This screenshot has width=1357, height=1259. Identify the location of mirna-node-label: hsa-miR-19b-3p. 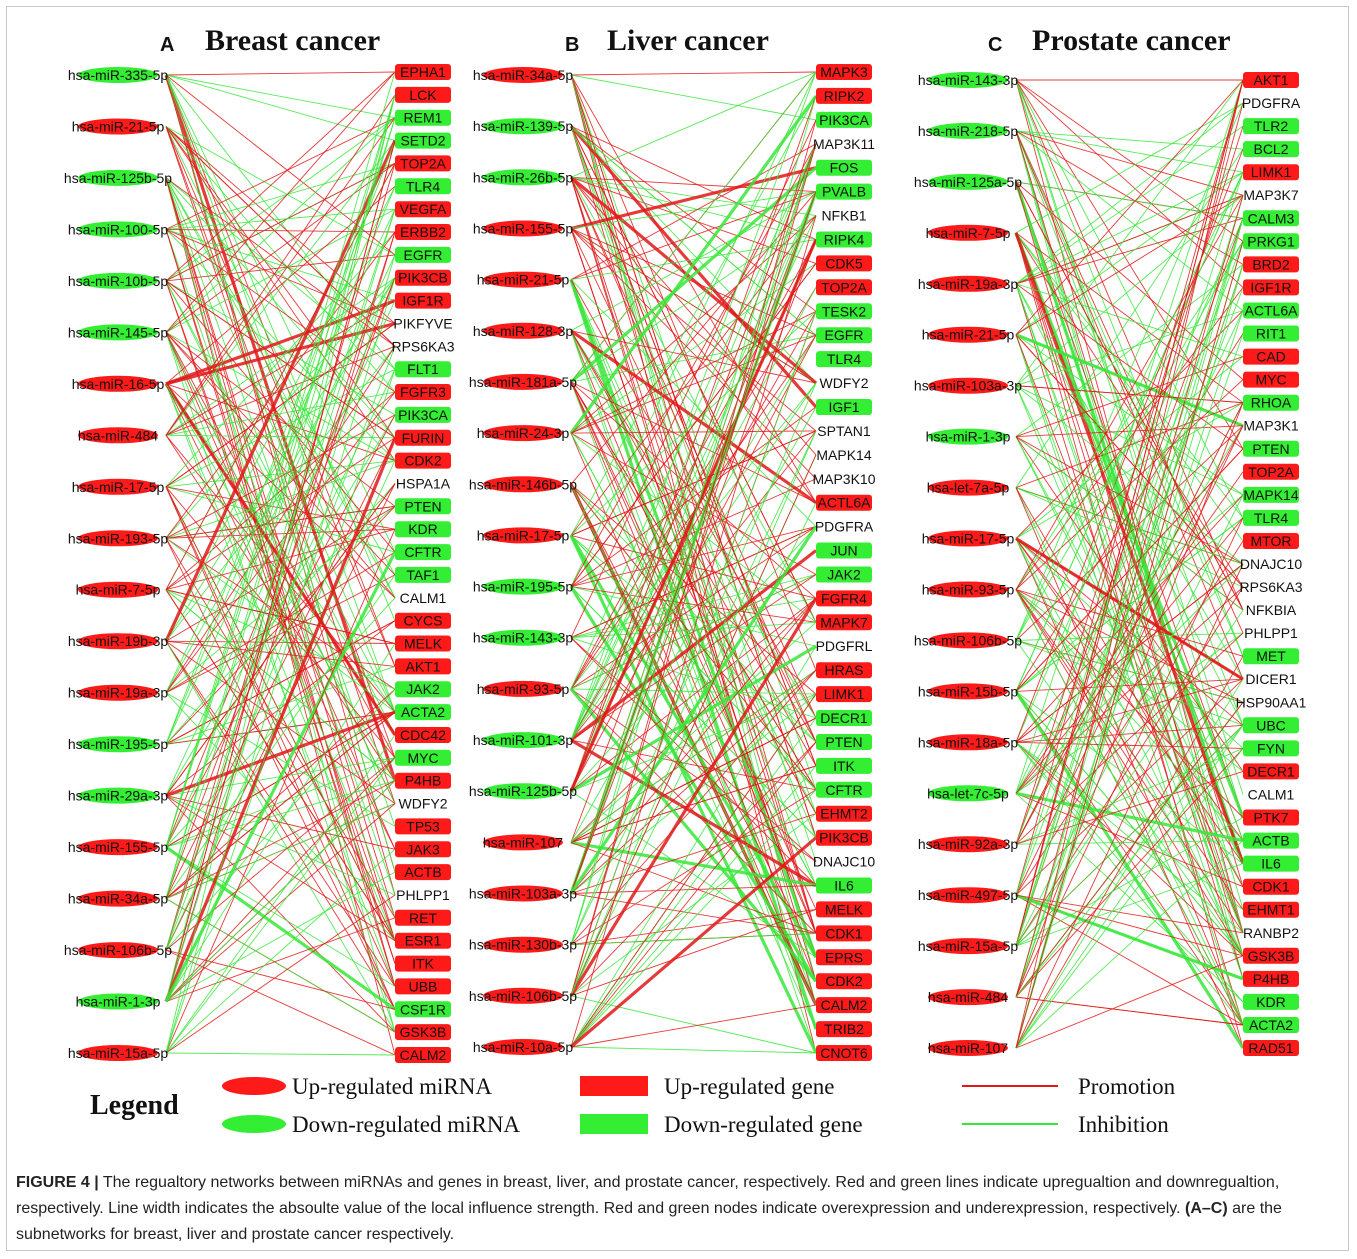
(118, 641).